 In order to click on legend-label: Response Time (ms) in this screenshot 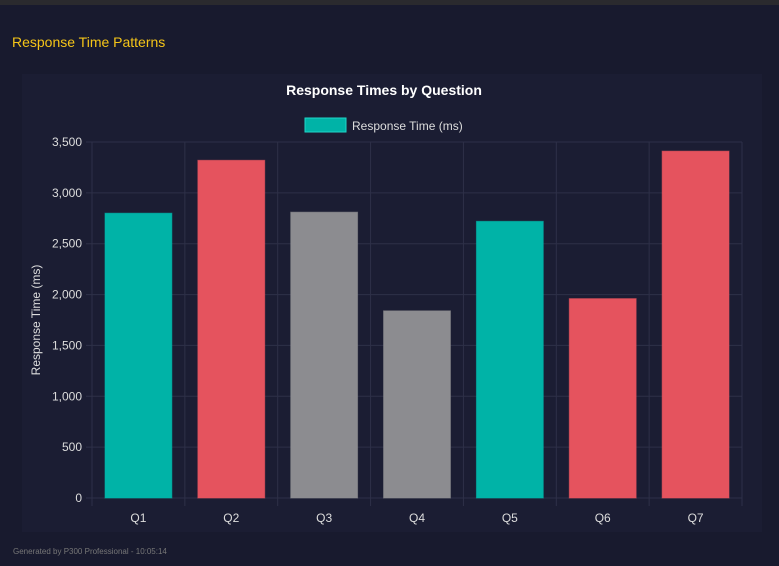, I will do `click(407, 126)`.